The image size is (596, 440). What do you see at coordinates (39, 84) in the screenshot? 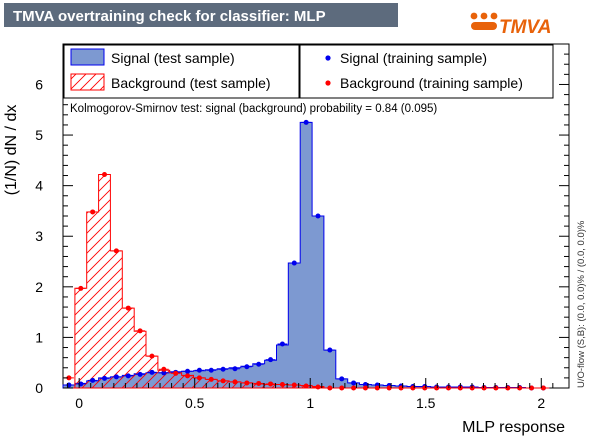
I see `y-tick-label: 6` at bounding box center [39, 84].